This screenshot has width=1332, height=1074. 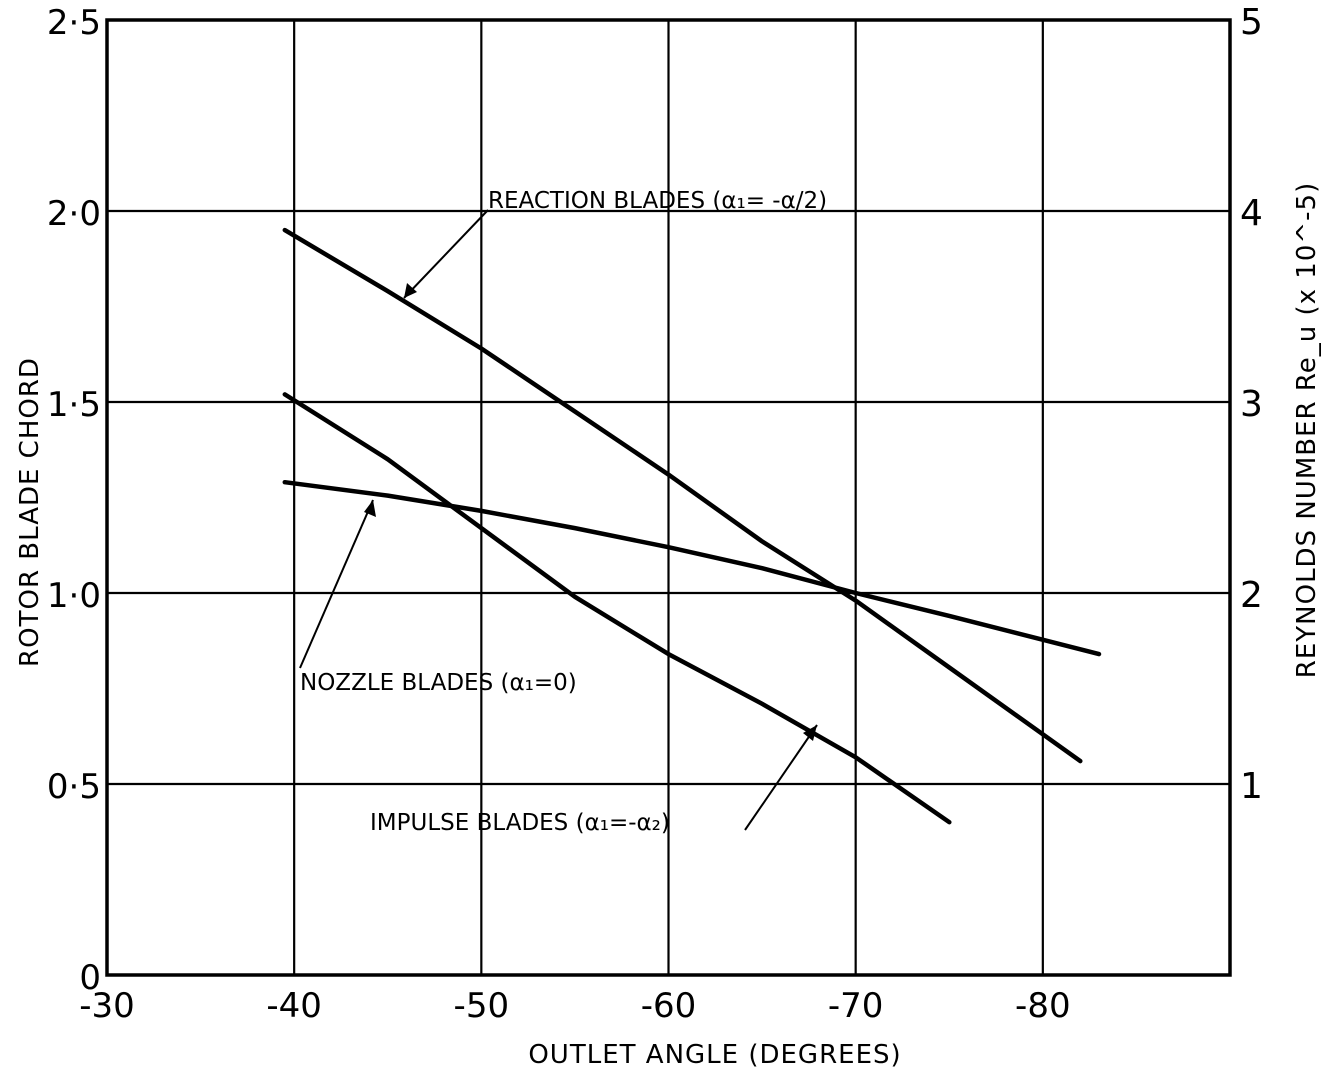 What do you see at coordinates (1251, 786) in the screenshot?
I see `y2-tick-label: 1` at bounding box center [1251, 786].